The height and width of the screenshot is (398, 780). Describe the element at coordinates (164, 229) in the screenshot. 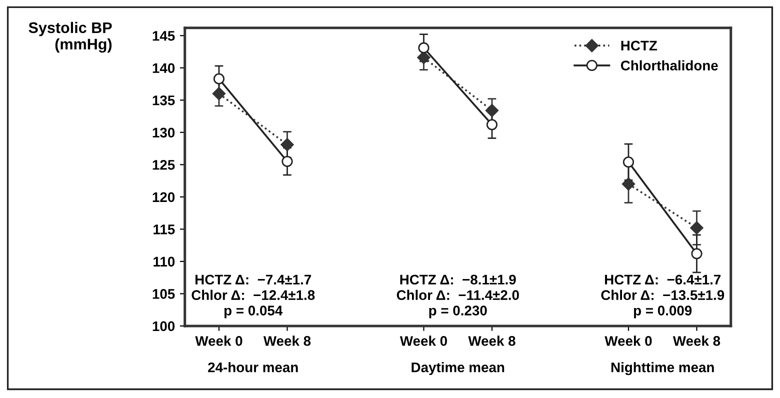

I see `y-tick-label: 115` at that location.